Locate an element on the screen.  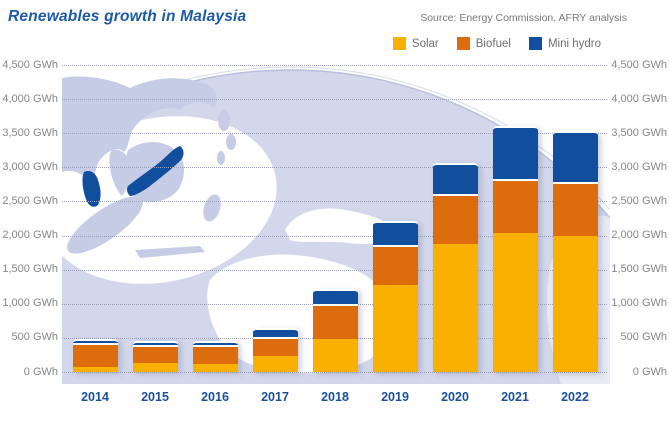
x-tick-label: 2018 is located at coordinates (335, 397).